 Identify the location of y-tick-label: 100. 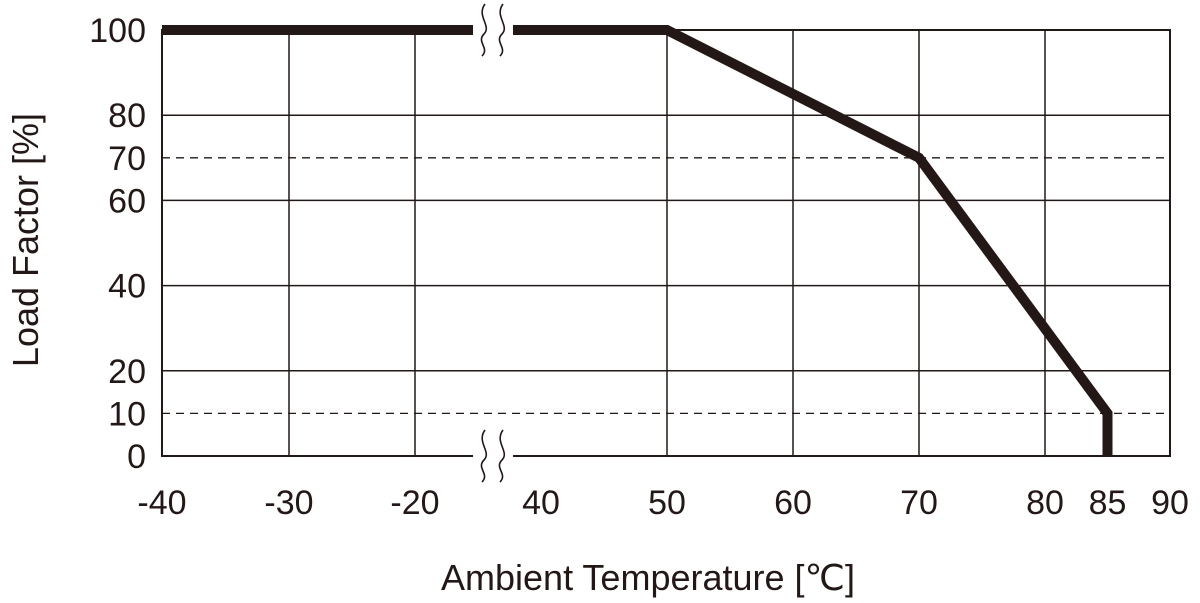
(117, 31).